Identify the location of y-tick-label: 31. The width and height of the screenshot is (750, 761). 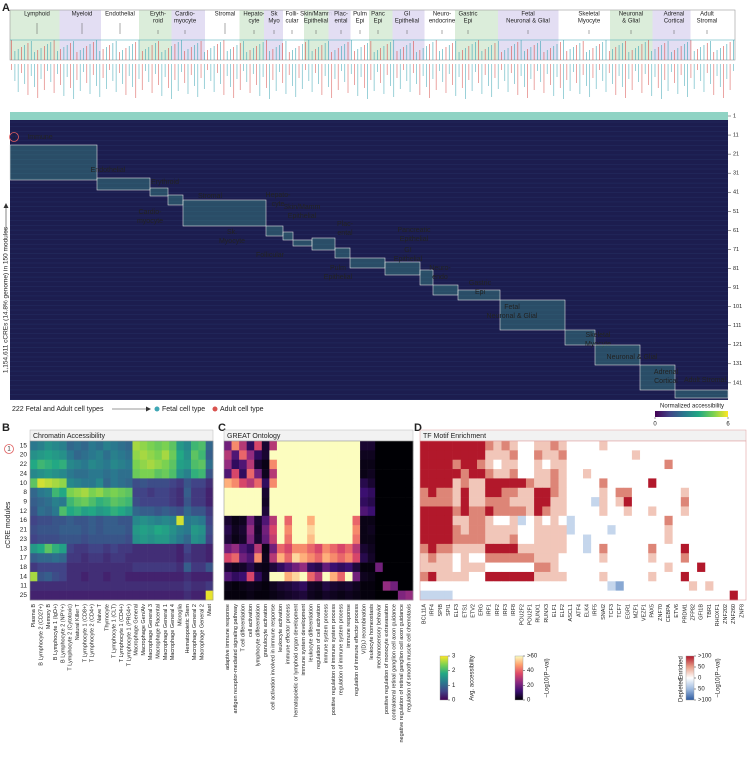
(736, 174).